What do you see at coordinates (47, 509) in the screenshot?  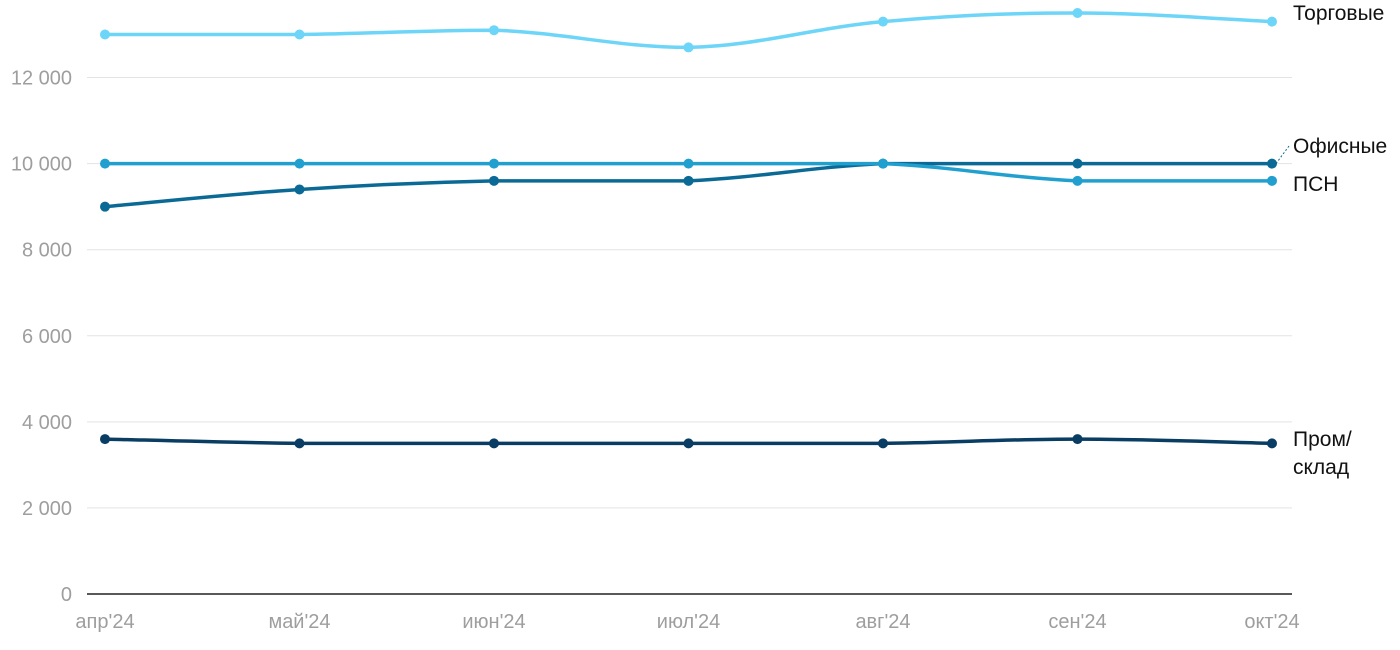 I see `y-tick-label: 2 000` at bounding box center [47, 509].